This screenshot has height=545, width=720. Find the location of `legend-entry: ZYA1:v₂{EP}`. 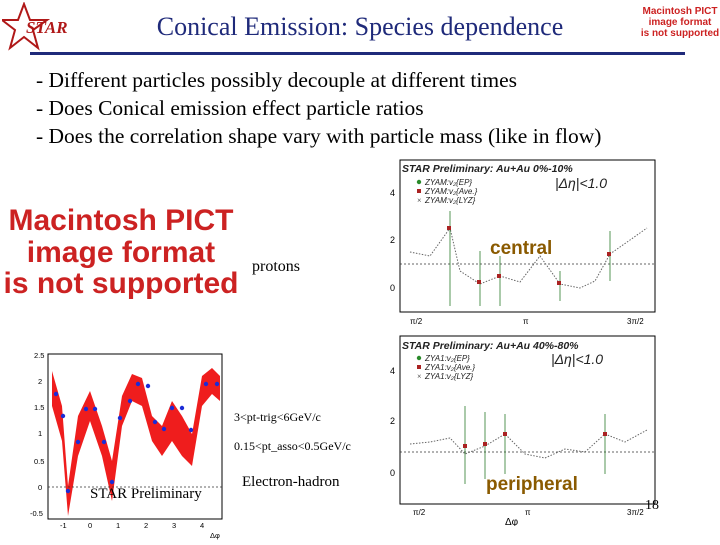

legend-entry: ZYA1:v₂{EP} is located at coordinates (447, 358).